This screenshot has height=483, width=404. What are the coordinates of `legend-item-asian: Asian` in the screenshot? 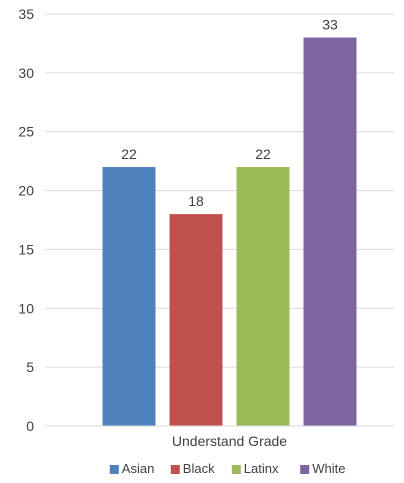 It's located at (132, 468).